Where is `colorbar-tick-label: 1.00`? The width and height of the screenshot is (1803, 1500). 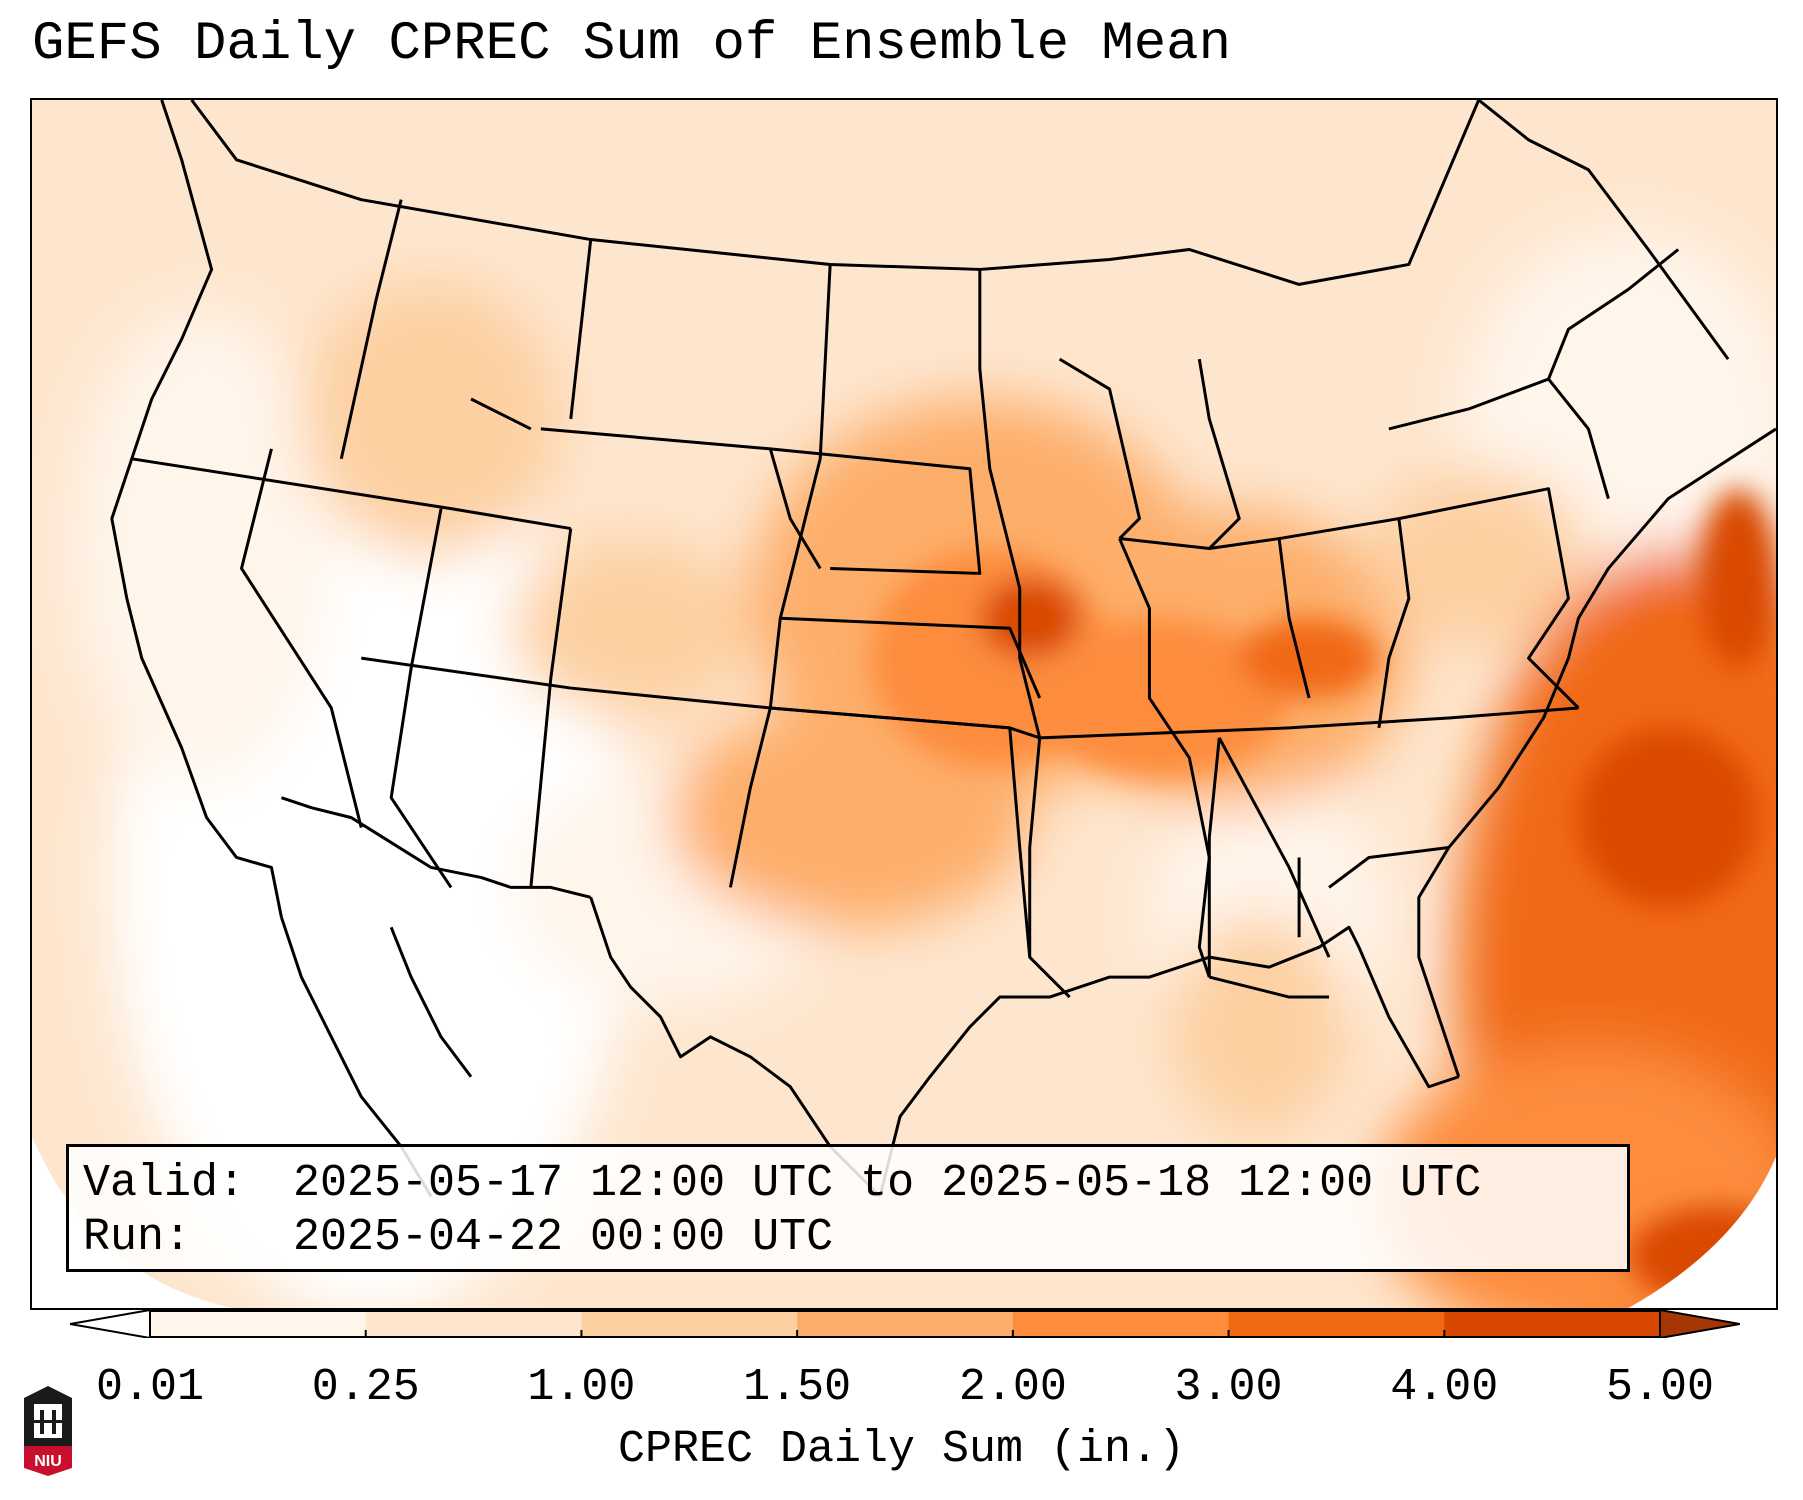
colorbar-tick-label: 1.00 is located at coordinates (581, 1387).